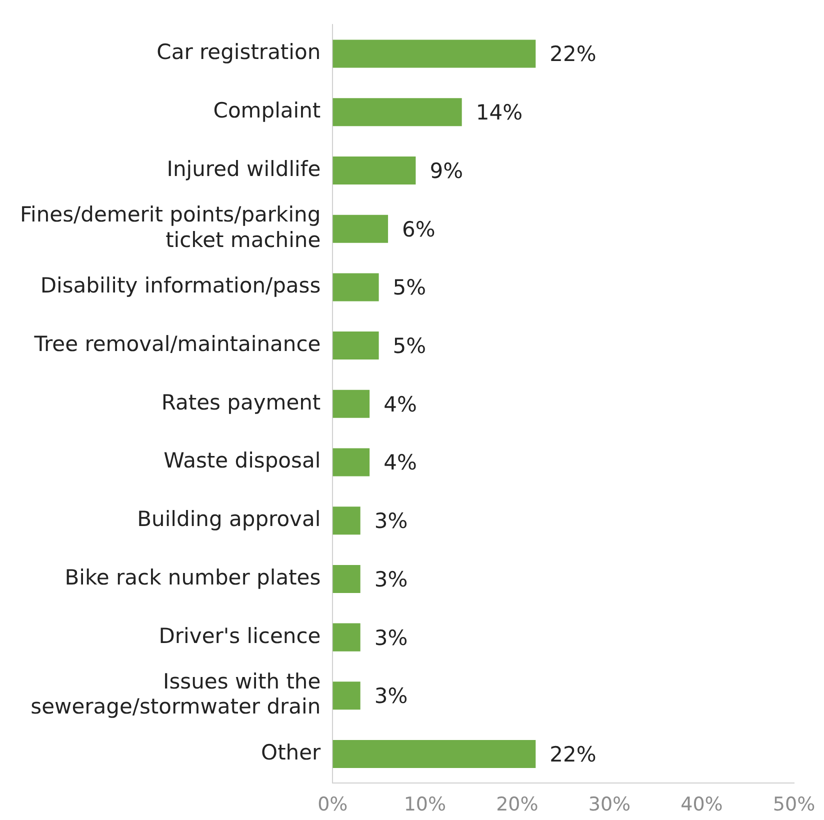  Describe the element at coordinates (333, 805) in the screenshot. I see `x-tick-label: 0%` at that location.